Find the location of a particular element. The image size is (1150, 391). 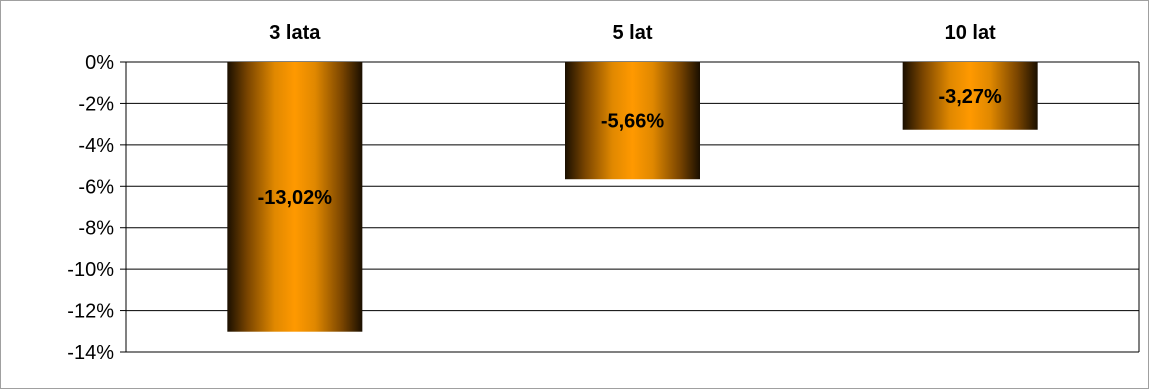

y-tick-label: -10% is located at coordinates (90, 270).